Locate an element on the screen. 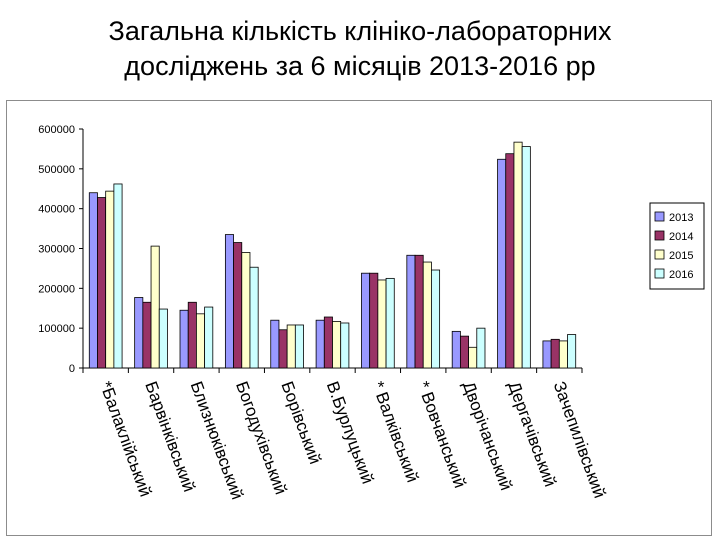  legend-swatch-2015 is located at coordinates (659, 254).